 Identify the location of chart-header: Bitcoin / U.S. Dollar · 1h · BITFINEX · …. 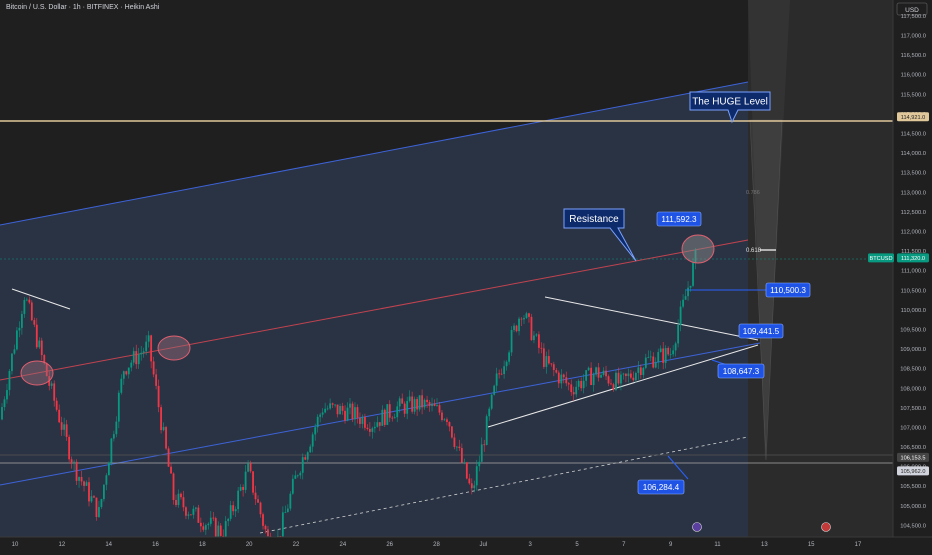
(82, 7).